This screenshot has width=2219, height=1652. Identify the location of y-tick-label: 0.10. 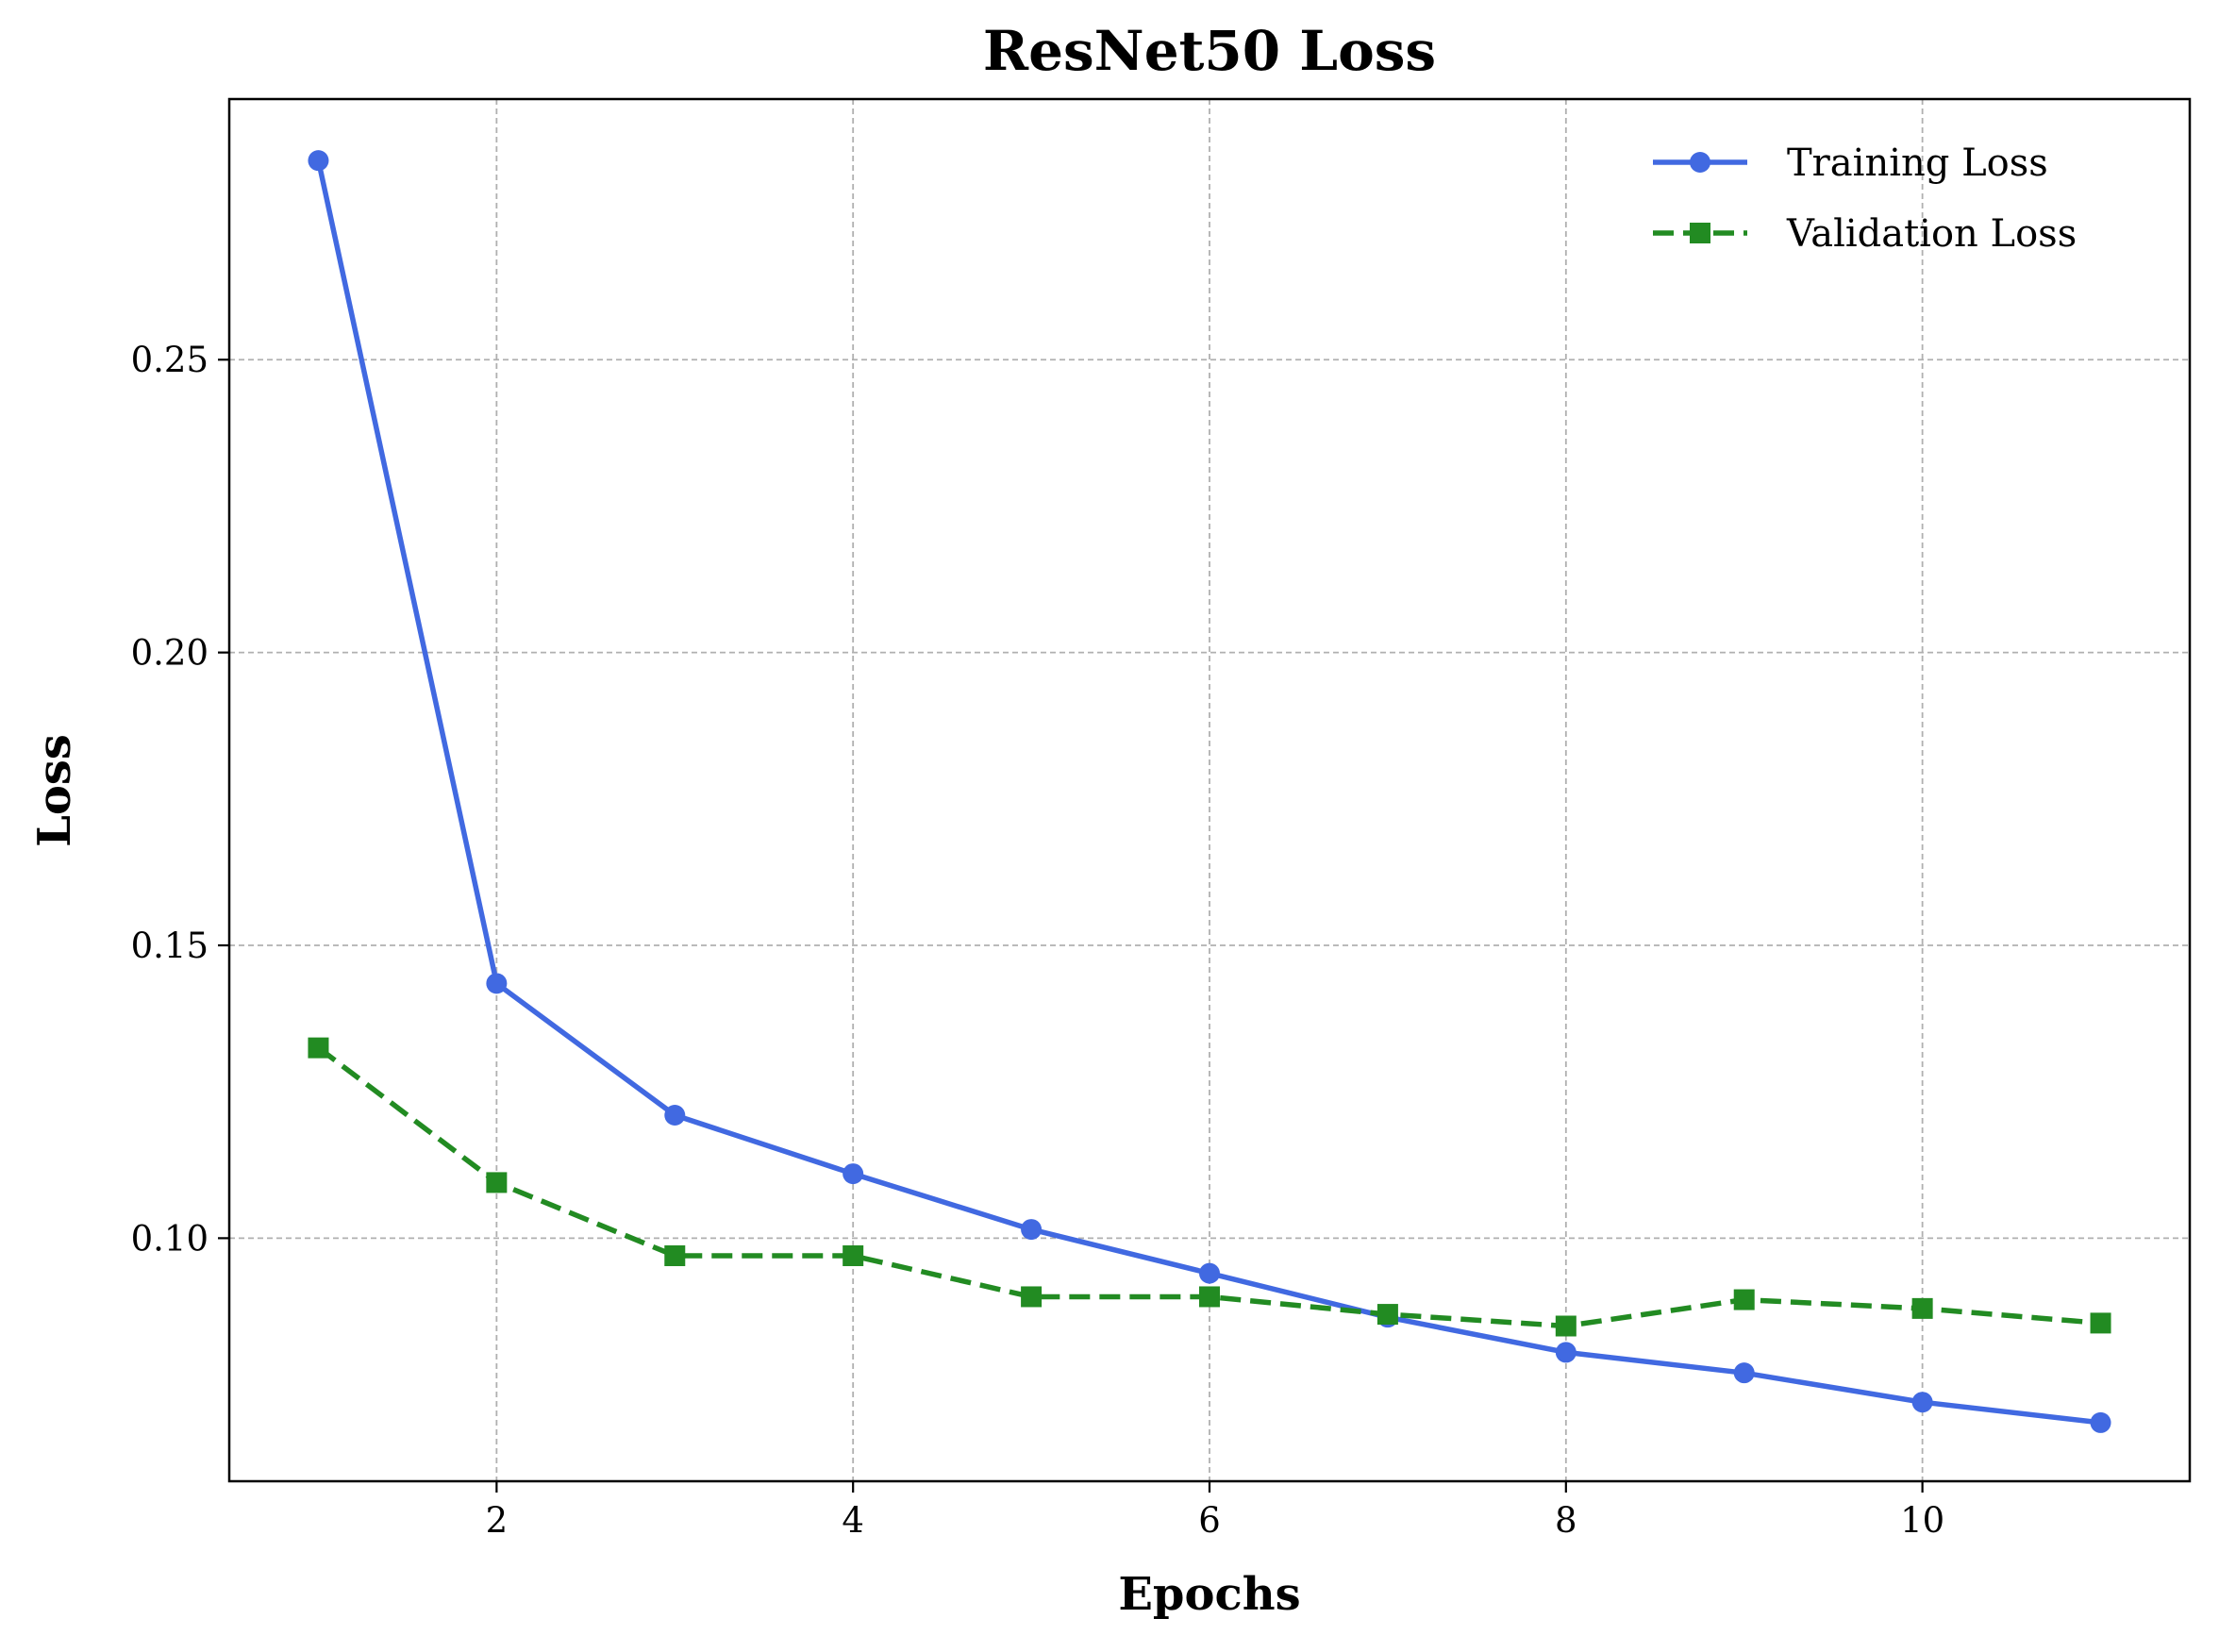
(170, 1238).